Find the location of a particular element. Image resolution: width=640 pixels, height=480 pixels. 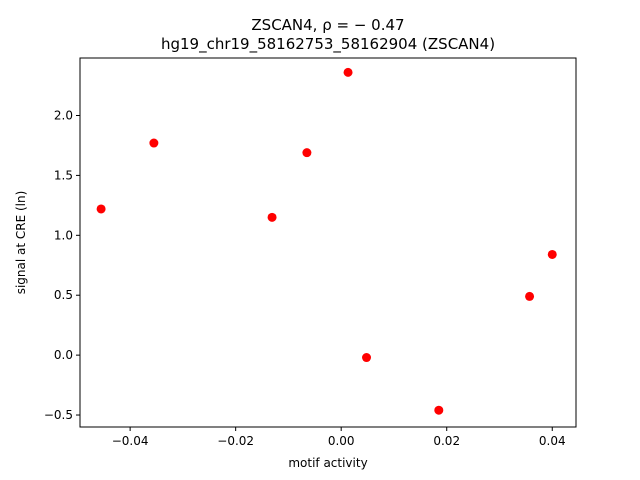

x-tick-label: 0.04 is located at coordinates (552, 441).